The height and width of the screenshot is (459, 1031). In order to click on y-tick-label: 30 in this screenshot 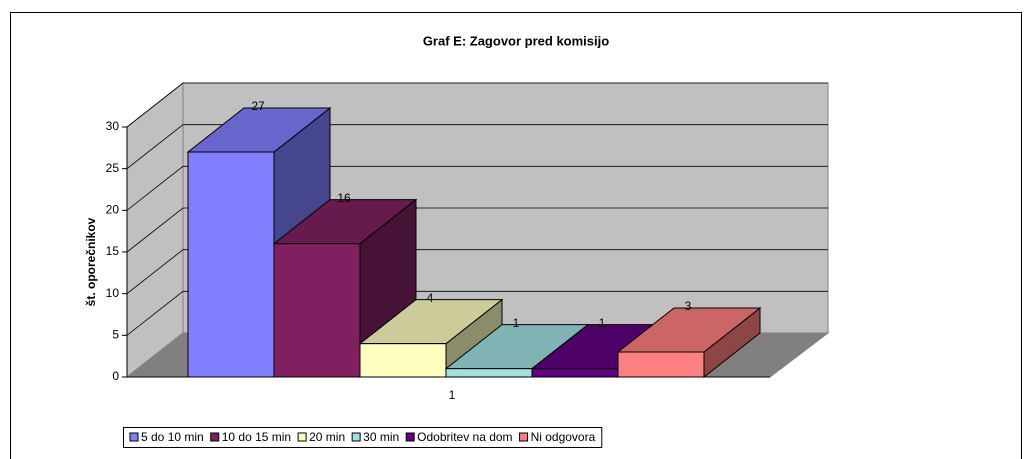, I will do `click(113, 126)`.